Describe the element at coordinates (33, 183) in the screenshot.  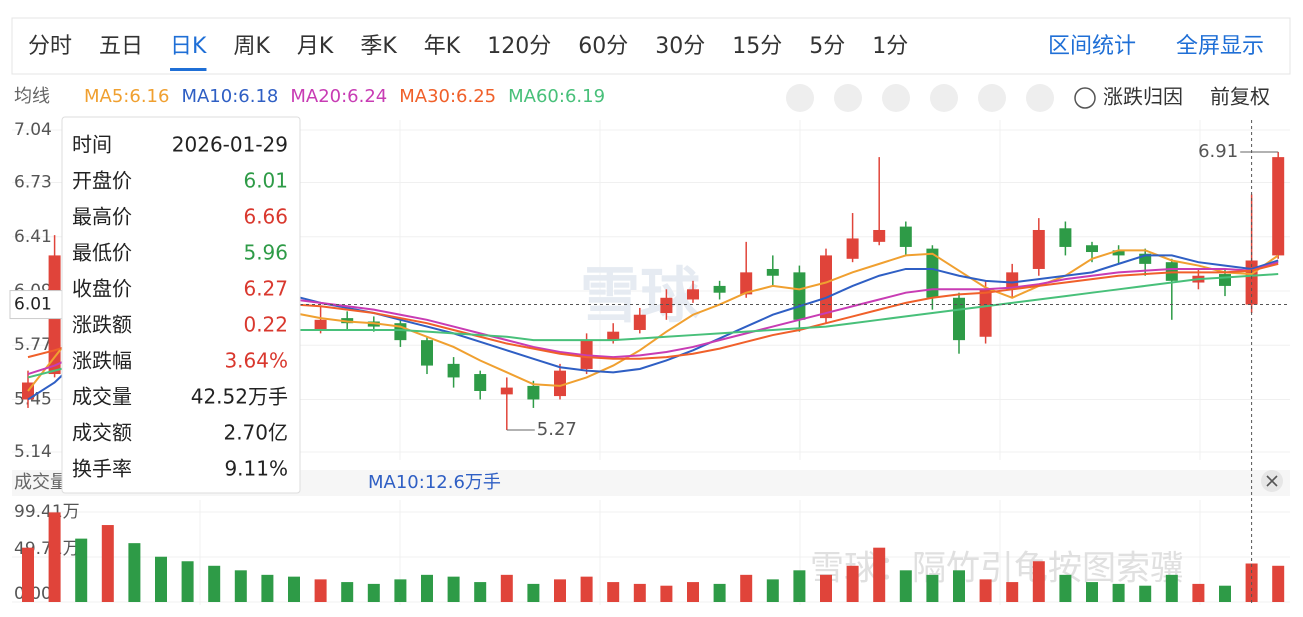
I see `y-tick-label: 6.73` at that location.